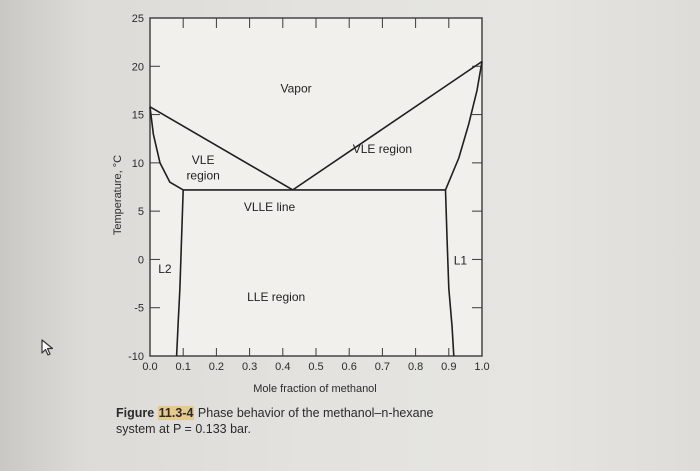 This screenshot has height=471, width=700. I want to click on caption-line-1: Phase behavior of the methanol–n-hexane, so click(314, 413).